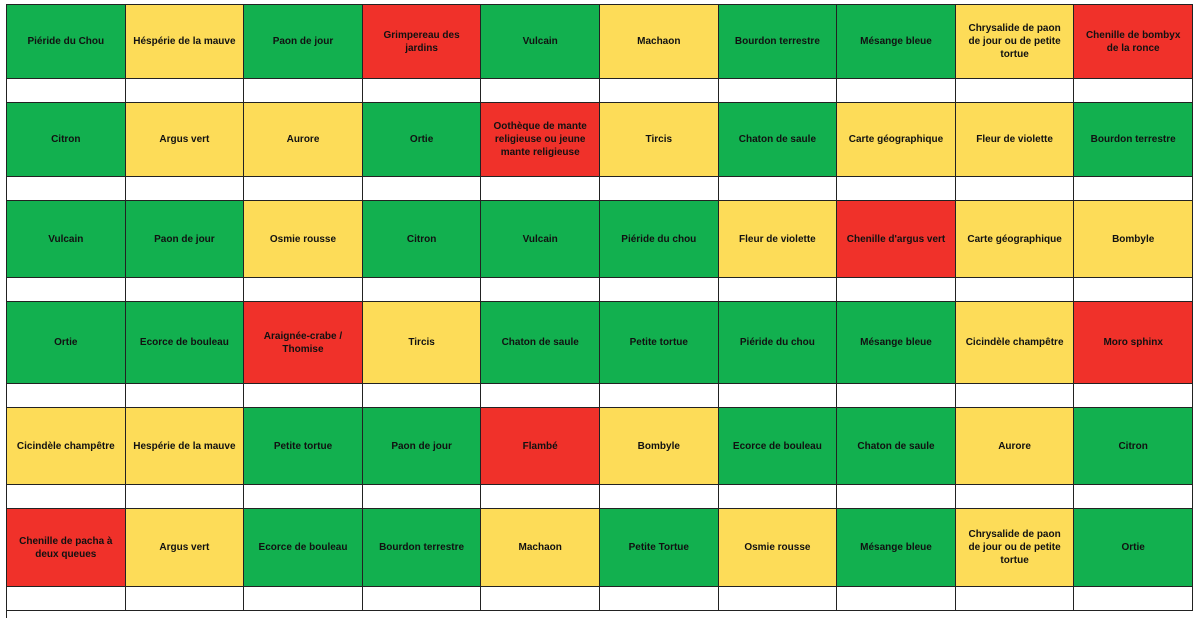  I want to click on species-cell: Piéride du Chou, so click(66, 42).